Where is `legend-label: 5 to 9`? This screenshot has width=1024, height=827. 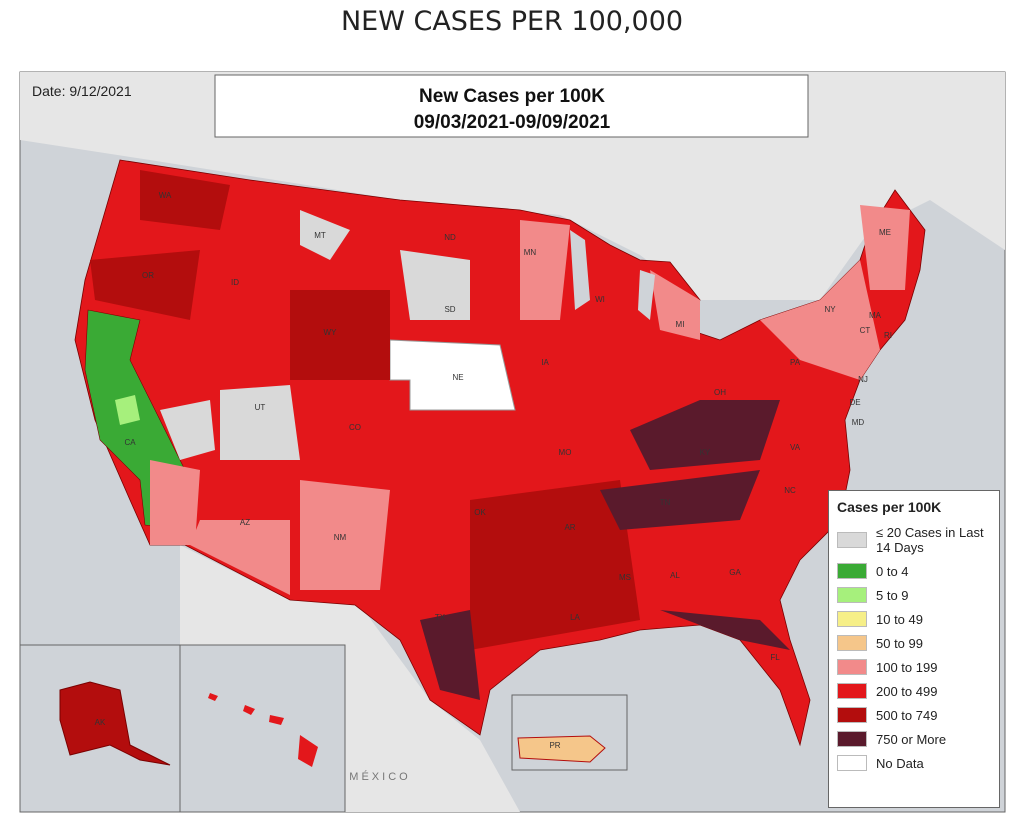
legend-label: 5 to 9 is located at coordinates (892, 595).